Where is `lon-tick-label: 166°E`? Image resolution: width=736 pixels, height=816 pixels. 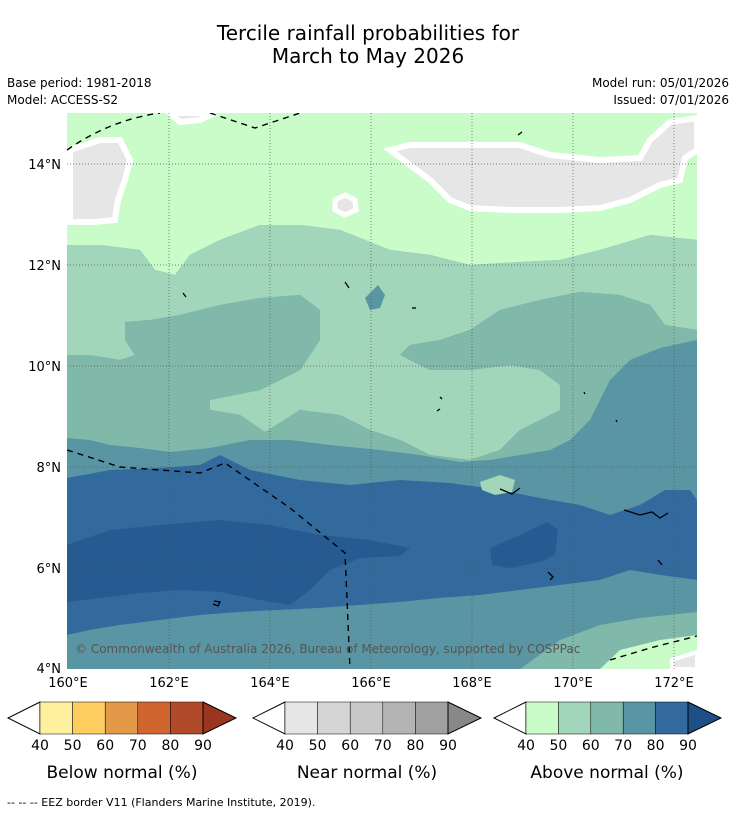 lon-tick-label: 166°E is located at coordinates (371, 683).